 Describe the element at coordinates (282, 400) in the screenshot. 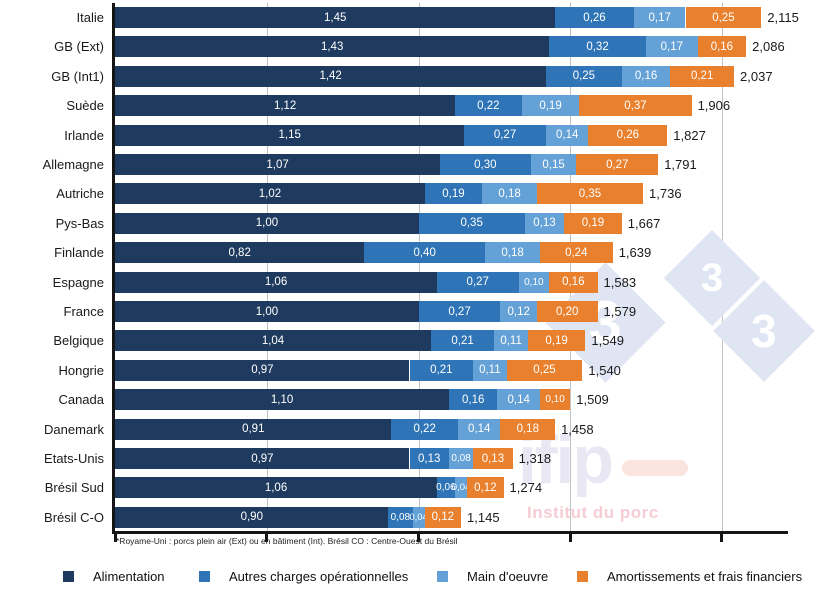

I see `bar-segment: 1,10` at that location.